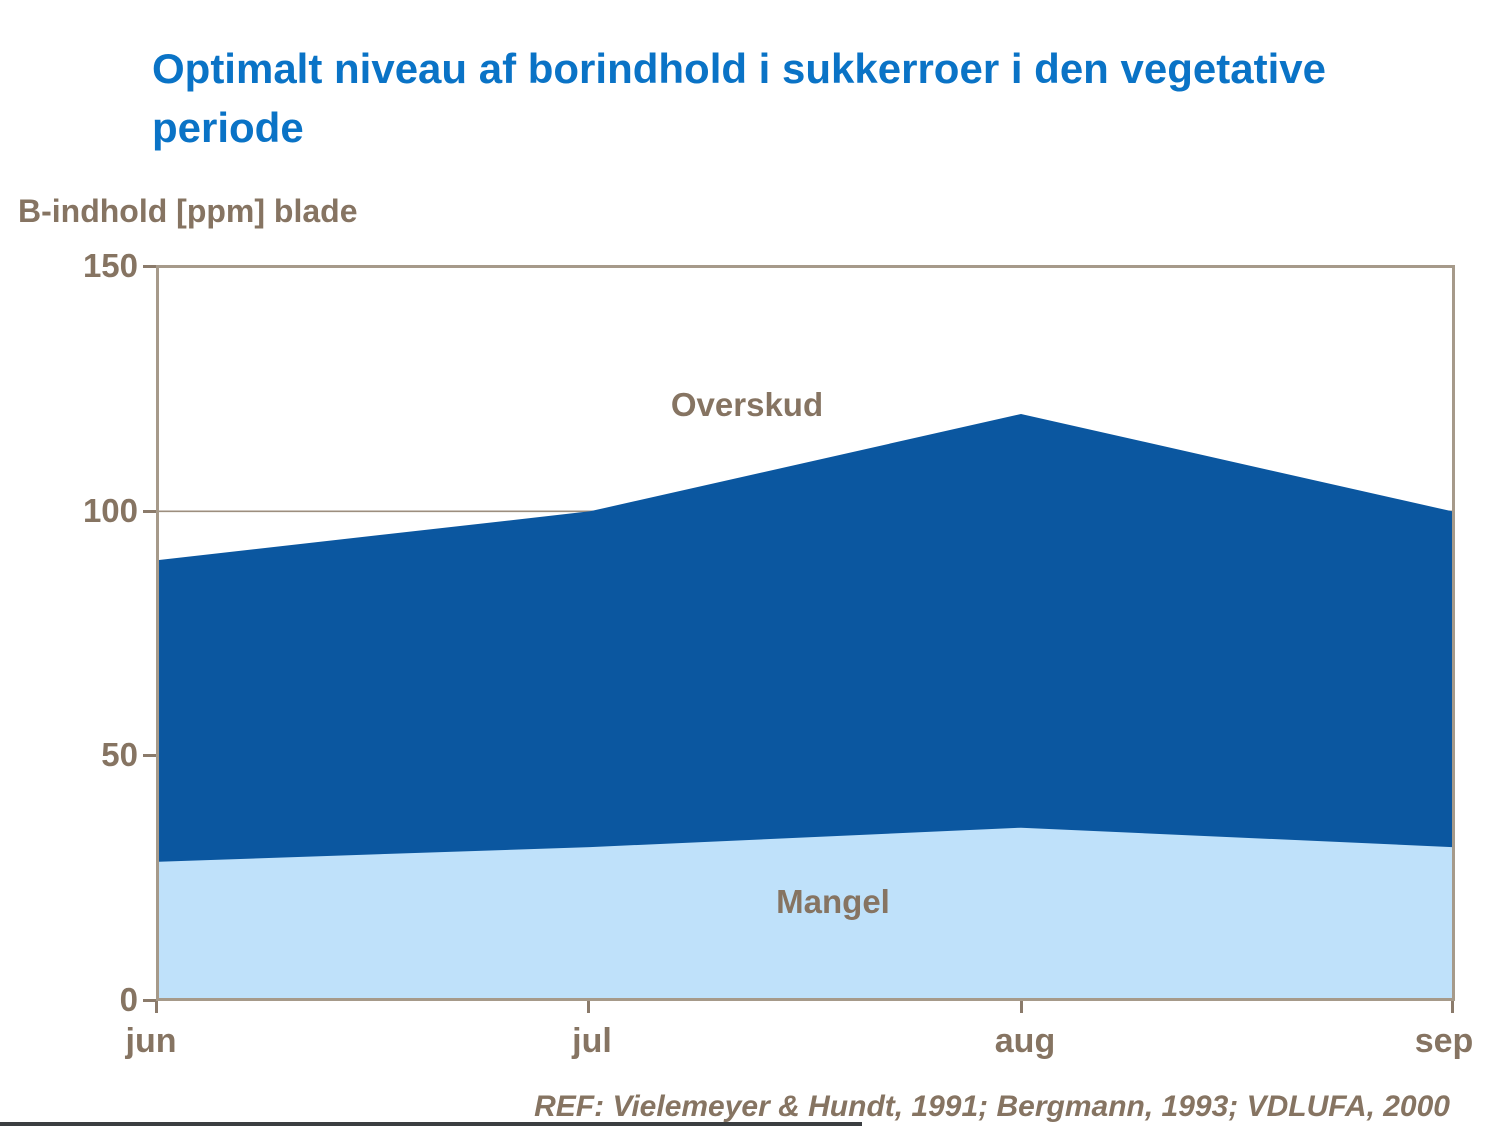  I want to click on zone-label-overskud: Overskud, so click(747, 404).